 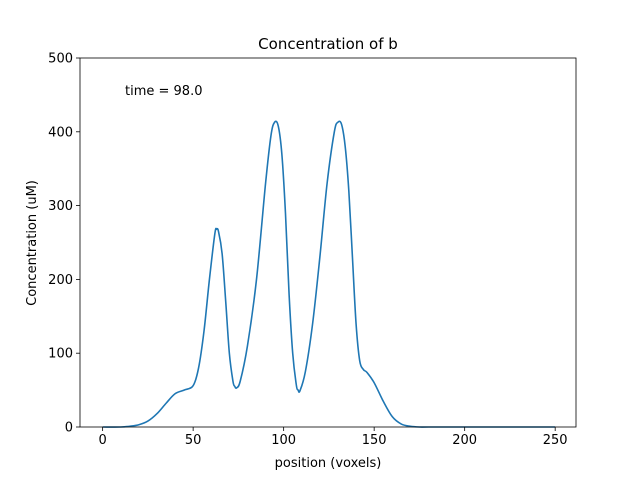 What do you see at coordinates (163, 91) in the screenshot?
I see `time-annotation: time = 98.0` at bounding box center [163, 91].